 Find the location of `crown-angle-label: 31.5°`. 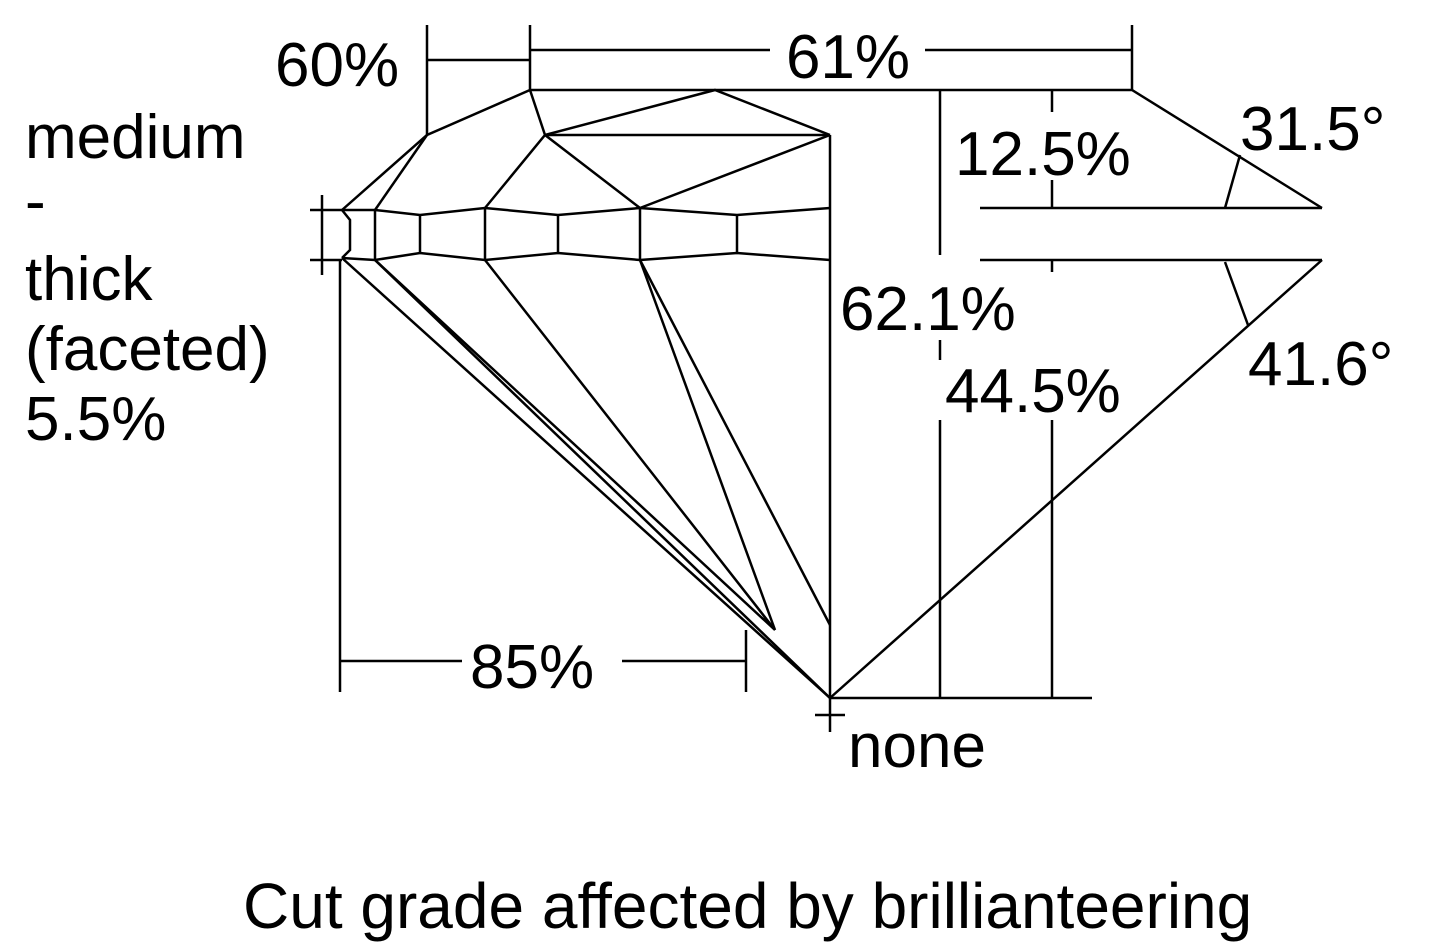

crown-angle-label: 31.5° is located at coordinates (1312, 129).